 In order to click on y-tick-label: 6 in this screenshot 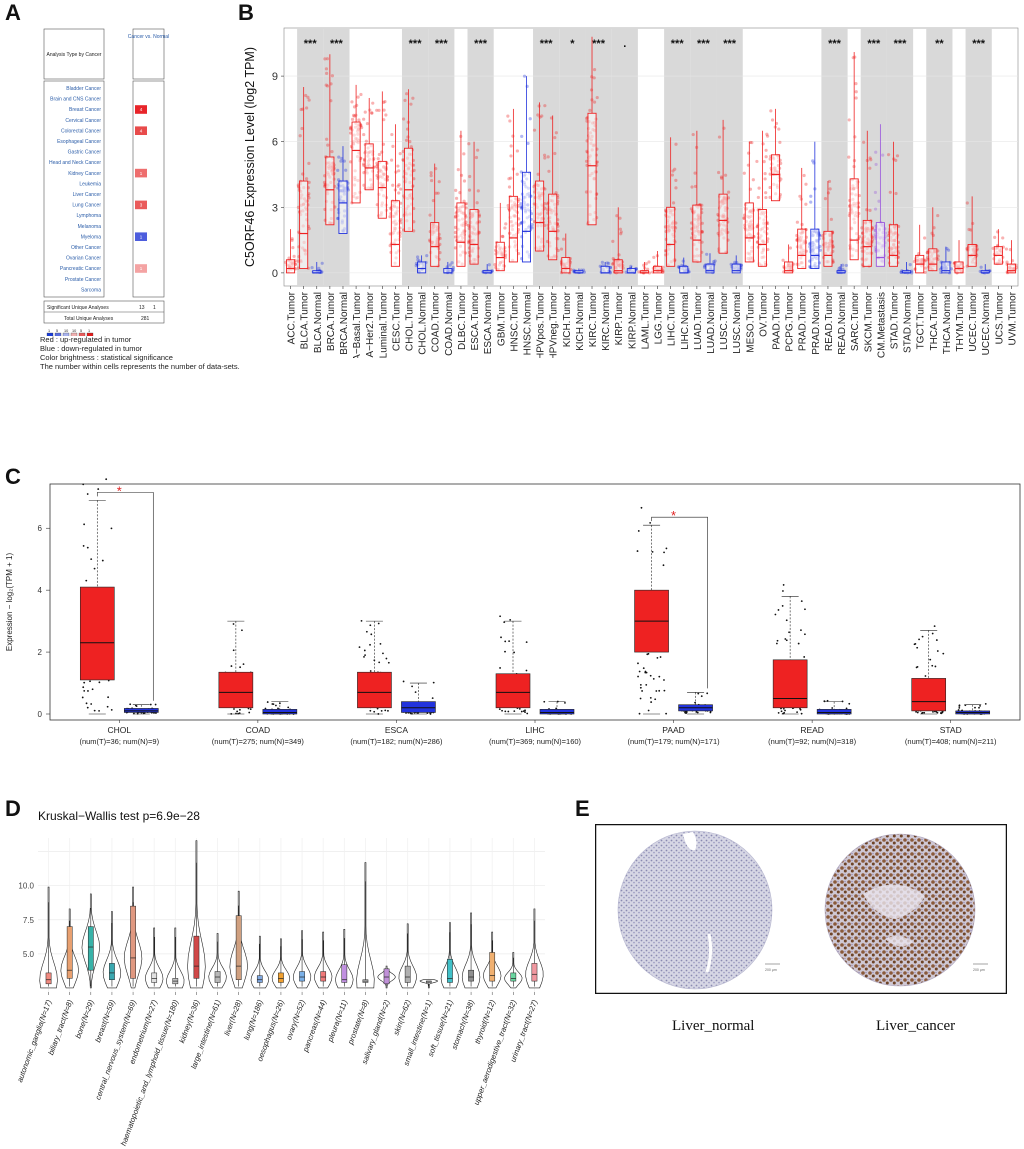, I will do `click(40, 528)`.